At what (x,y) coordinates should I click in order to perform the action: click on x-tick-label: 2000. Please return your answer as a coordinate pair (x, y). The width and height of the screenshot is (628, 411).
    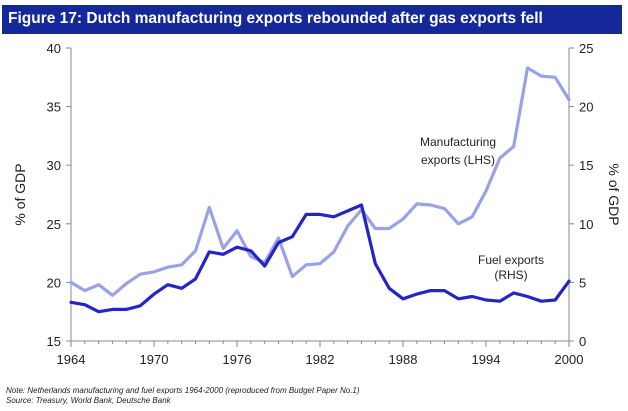
    Looking at the image, I should click on (569, 359).